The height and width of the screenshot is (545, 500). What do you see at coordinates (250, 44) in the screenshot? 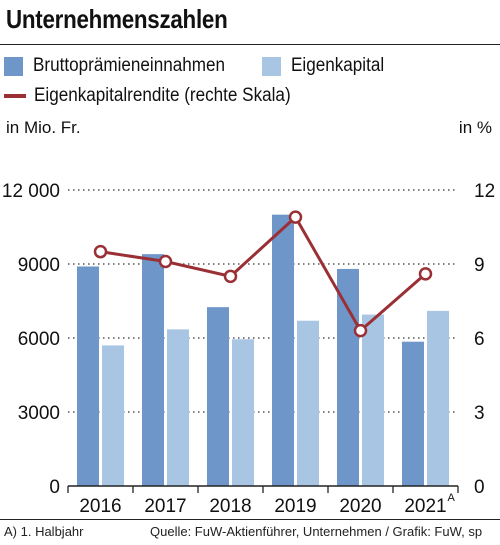
I see `title-rule` at bounding box center [250, 44].